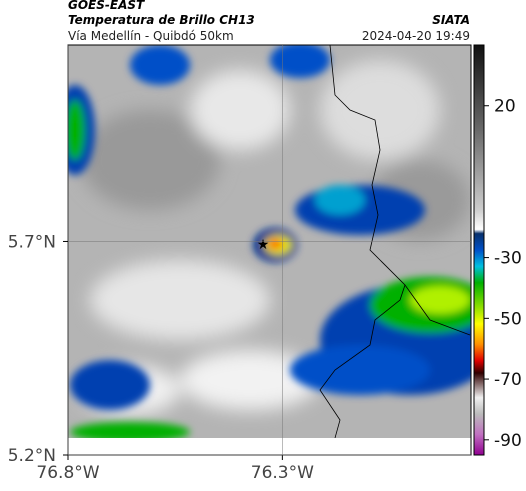 The width and height of the screenshot is (526, 491). Describe the element at coordinates (508, 380) in the screenshot. I see `colorbar-label: -70` at that location.